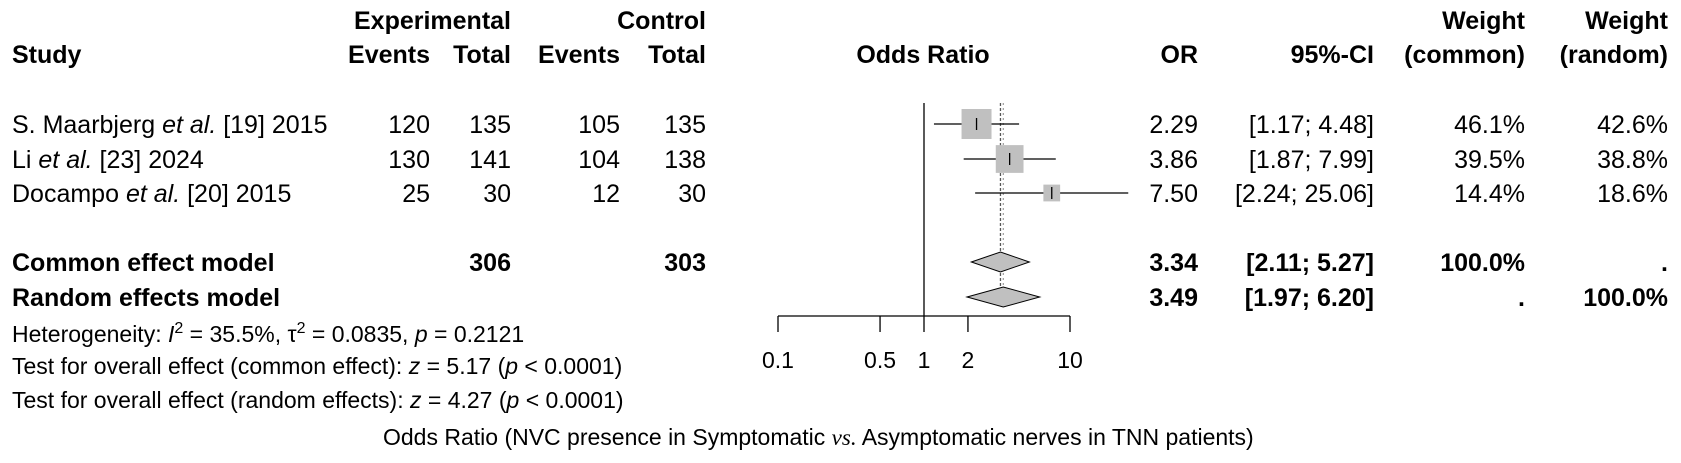  I want to click on study-name: S. Maarbjerg et al. [19] 2015, so click(169, 125).